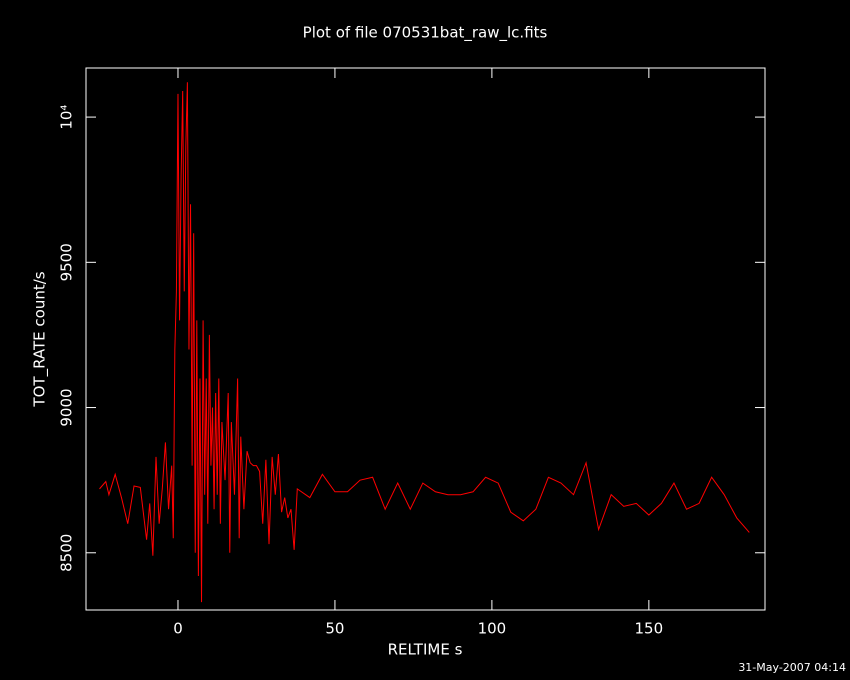 Image resolution: width=850 pixels, height=680 pixels. I want to click on y-tick-label: 9000, so click(67, 407).